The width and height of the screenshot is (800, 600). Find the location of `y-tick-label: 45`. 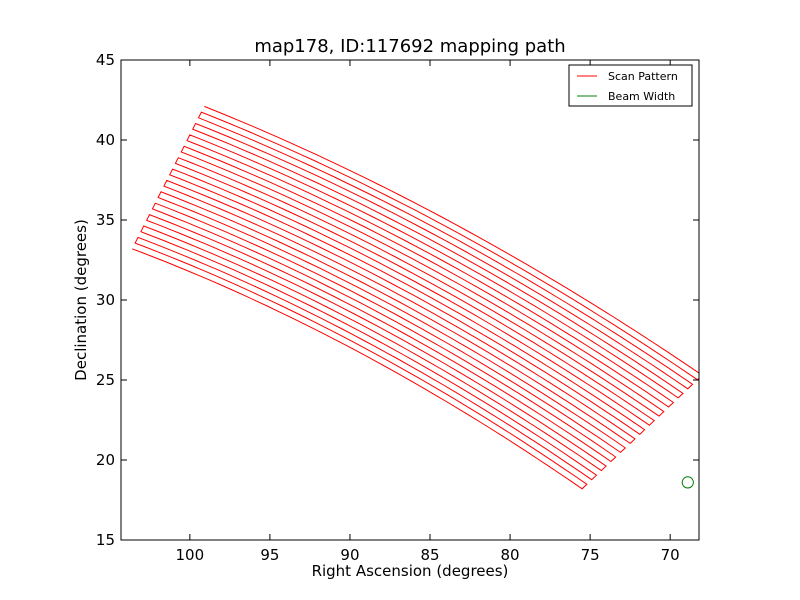

y-tick-label: 45 is located at coordinates (105, 60).